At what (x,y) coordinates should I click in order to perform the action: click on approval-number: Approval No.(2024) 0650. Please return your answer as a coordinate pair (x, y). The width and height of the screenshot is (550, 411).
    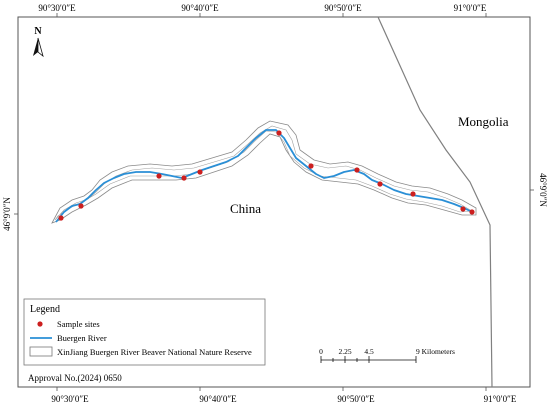
    Looking at the image, I should click on (75, 378).